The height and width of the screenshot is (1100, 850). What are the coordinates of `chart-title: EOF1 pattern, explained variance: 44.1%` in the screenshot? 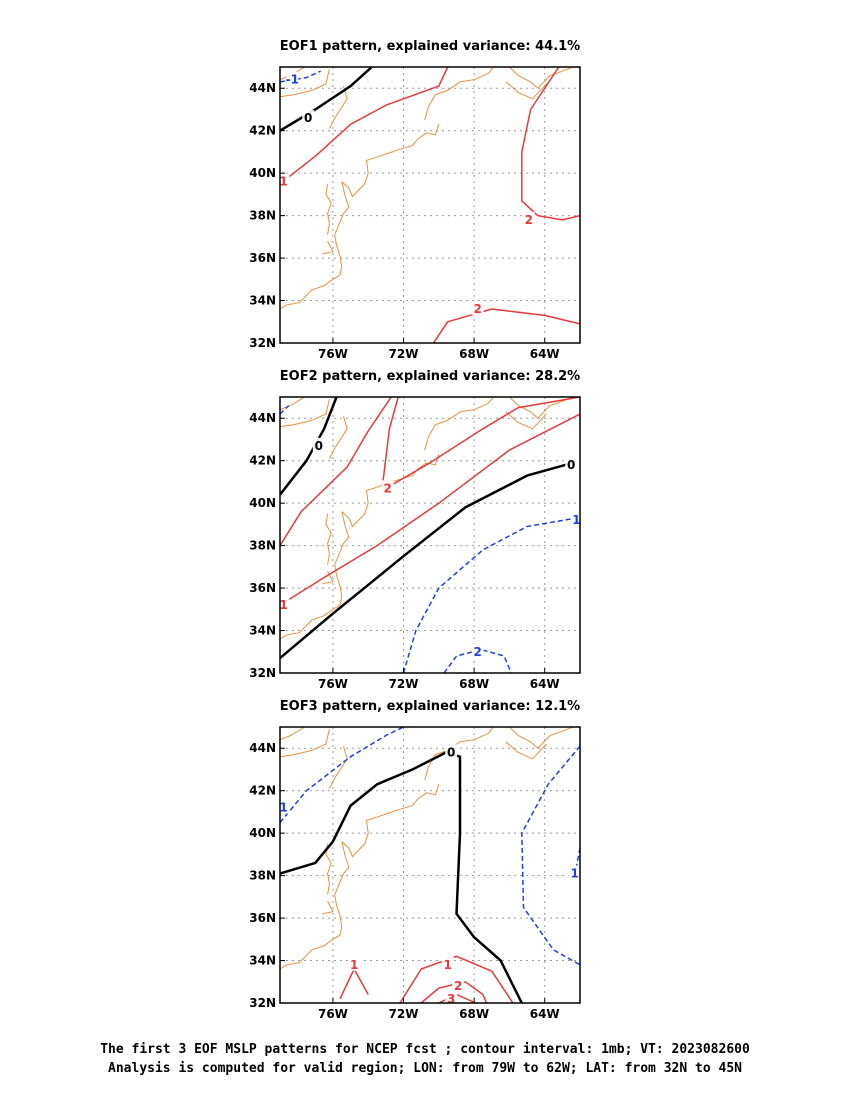 It's located at (430, 46).